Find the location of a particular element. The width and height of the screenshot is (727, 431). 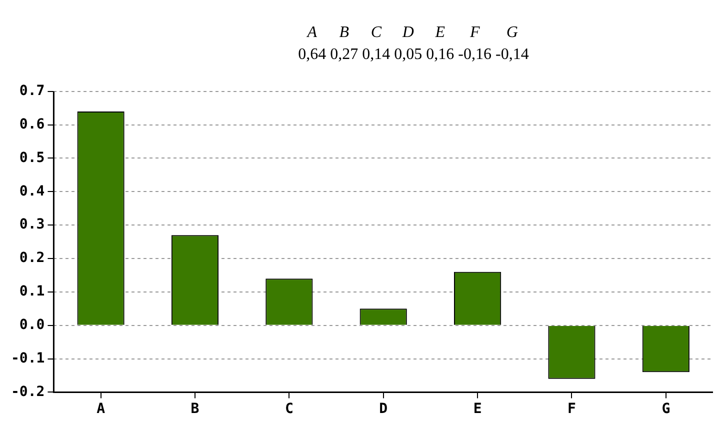

y-tick-label: -0.1 is located at coordinates (27, 358).